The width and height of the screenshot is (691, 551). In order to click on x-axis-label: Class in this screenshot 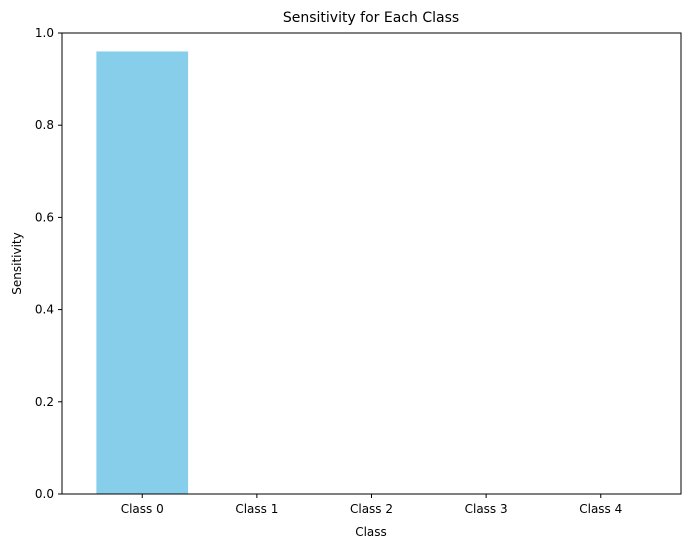, I will do `click(371, 532)`.